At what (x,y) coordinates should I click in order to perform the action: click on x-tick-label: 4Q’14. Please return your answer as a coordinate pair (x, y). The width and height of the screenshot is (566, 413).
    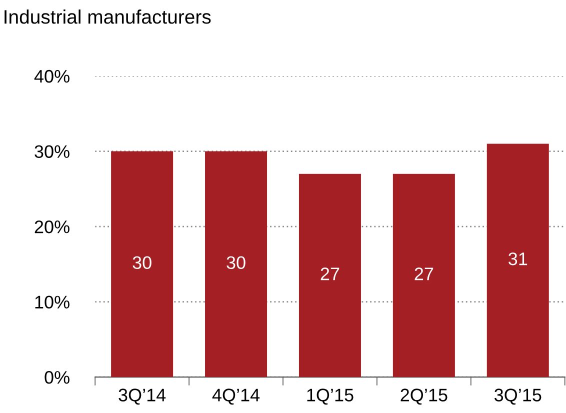
    Looking at the image, I should click on (236, 396).